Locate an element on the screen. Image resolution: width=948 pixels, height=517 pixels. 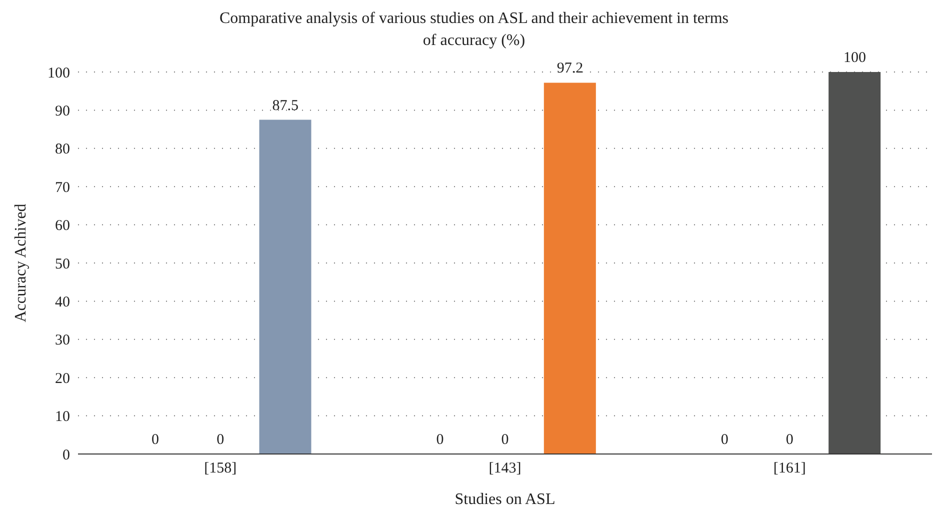
y-tick-label: 40 is located at coordinates (62, 302).